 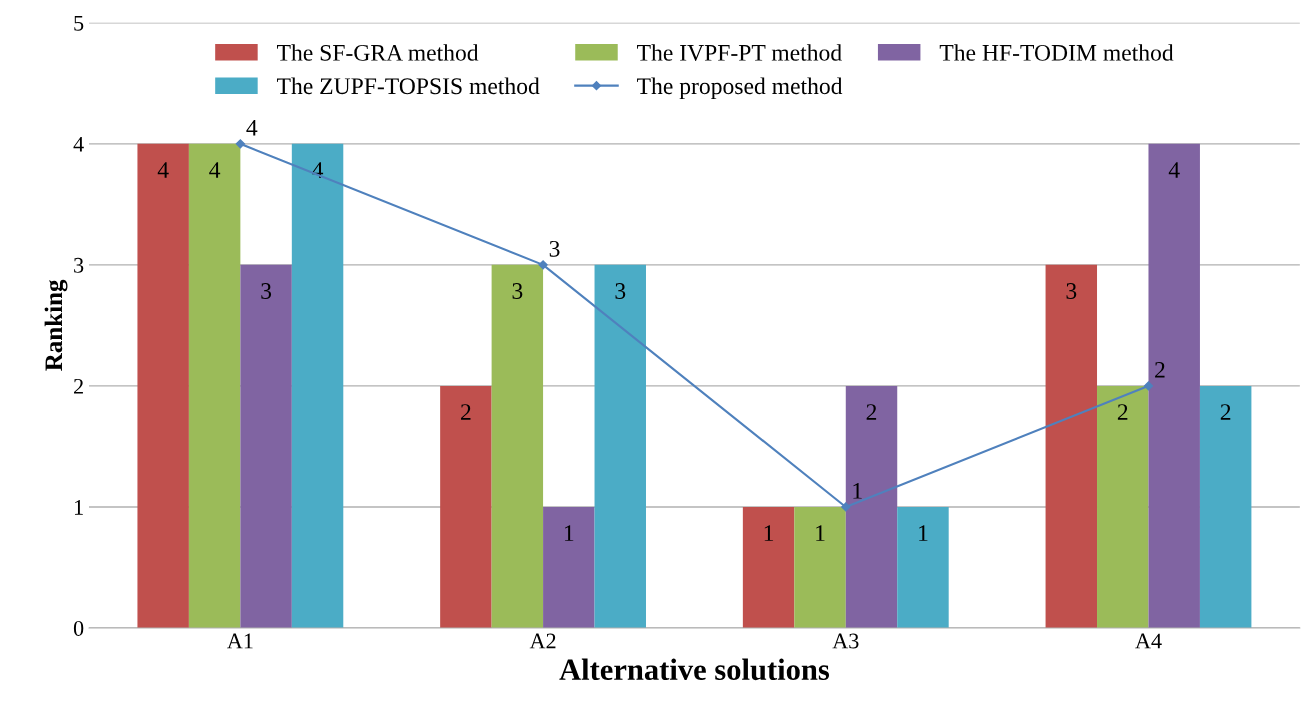 I want to click on x-tick-label: A3, so click(x=845, y=641).